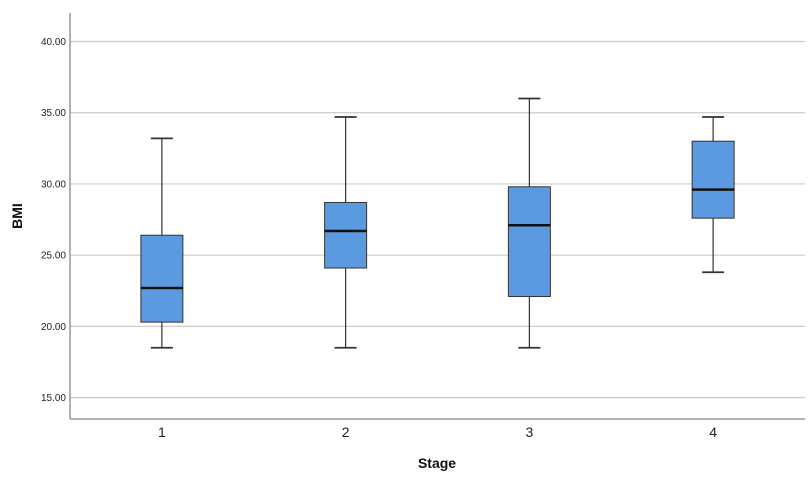 The height and width of the screenshot is (477, 809). Describe the element at coordinates (529, 432) in the screenshot. I see `x-tick-label: 3` at that location.